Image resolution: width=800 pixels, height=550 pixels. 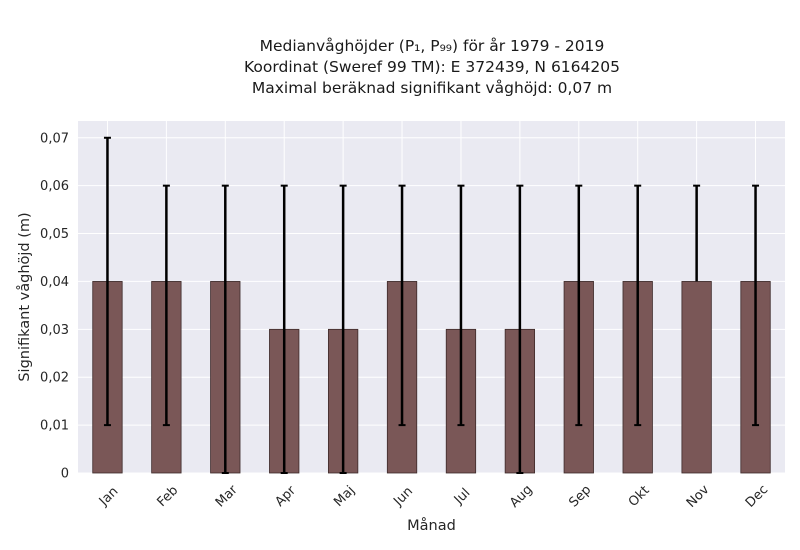 What do you see at coordinates (54, 186) in the screenshot?
I see `y-tick-label: 0,06` at bounding box center [54, 186].